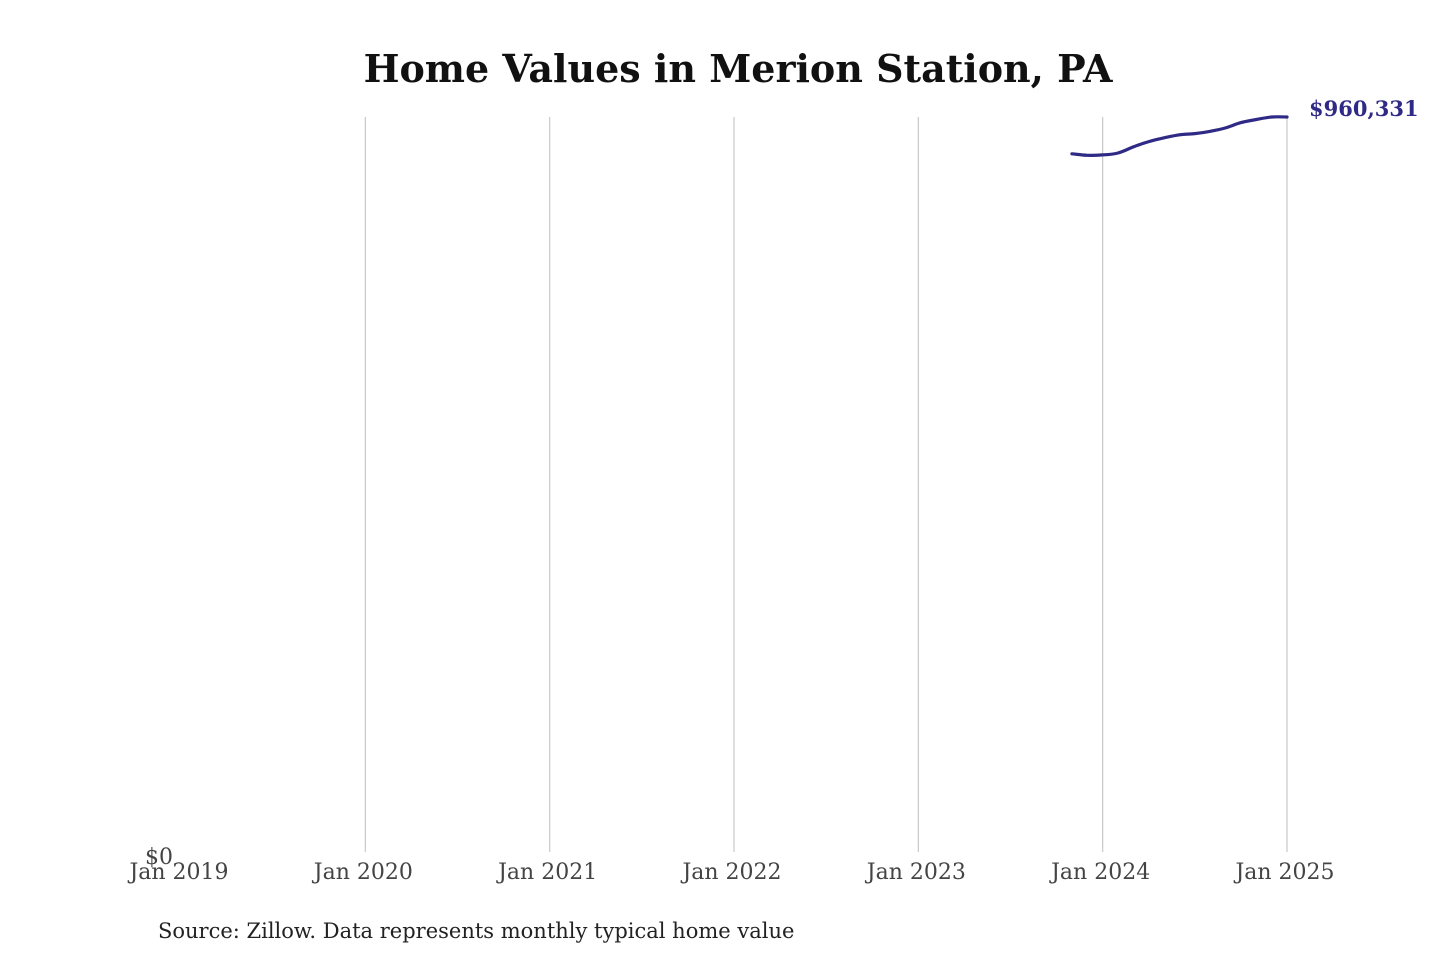  I want to click on x-tick-label-jan-2023: Jan 2023, so click(915, 872).